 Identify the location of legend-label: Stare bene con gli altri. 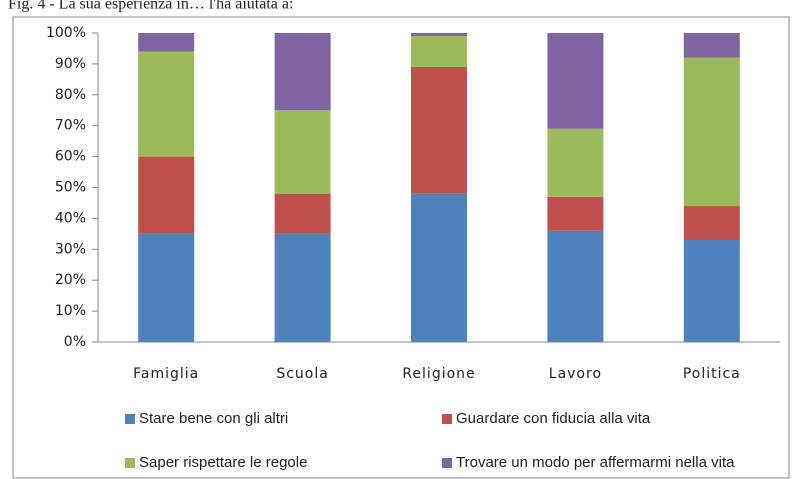
(213, 418).